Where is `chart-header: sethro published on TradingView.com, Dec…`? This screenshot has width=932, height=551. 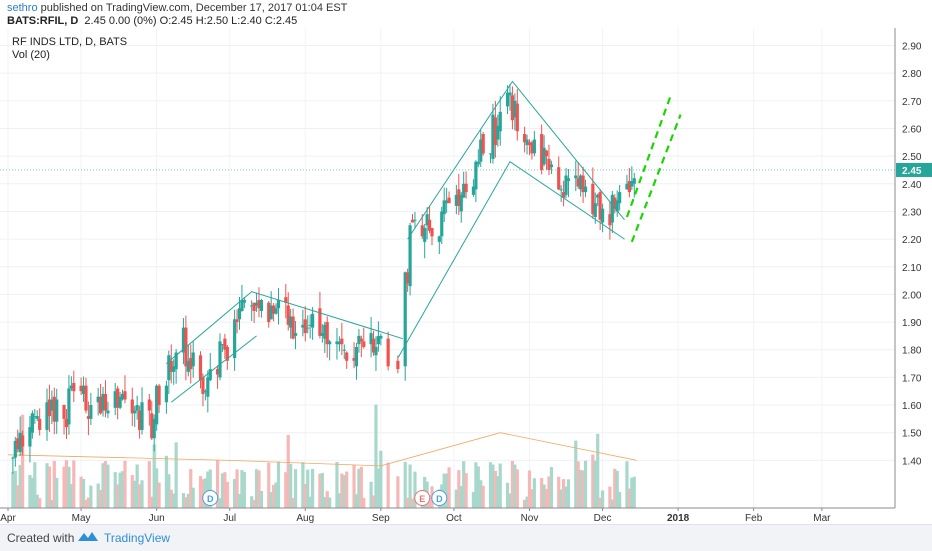
chart-header: sethro published on TradingView.com, Dec… is located at coordinates (466, 15).